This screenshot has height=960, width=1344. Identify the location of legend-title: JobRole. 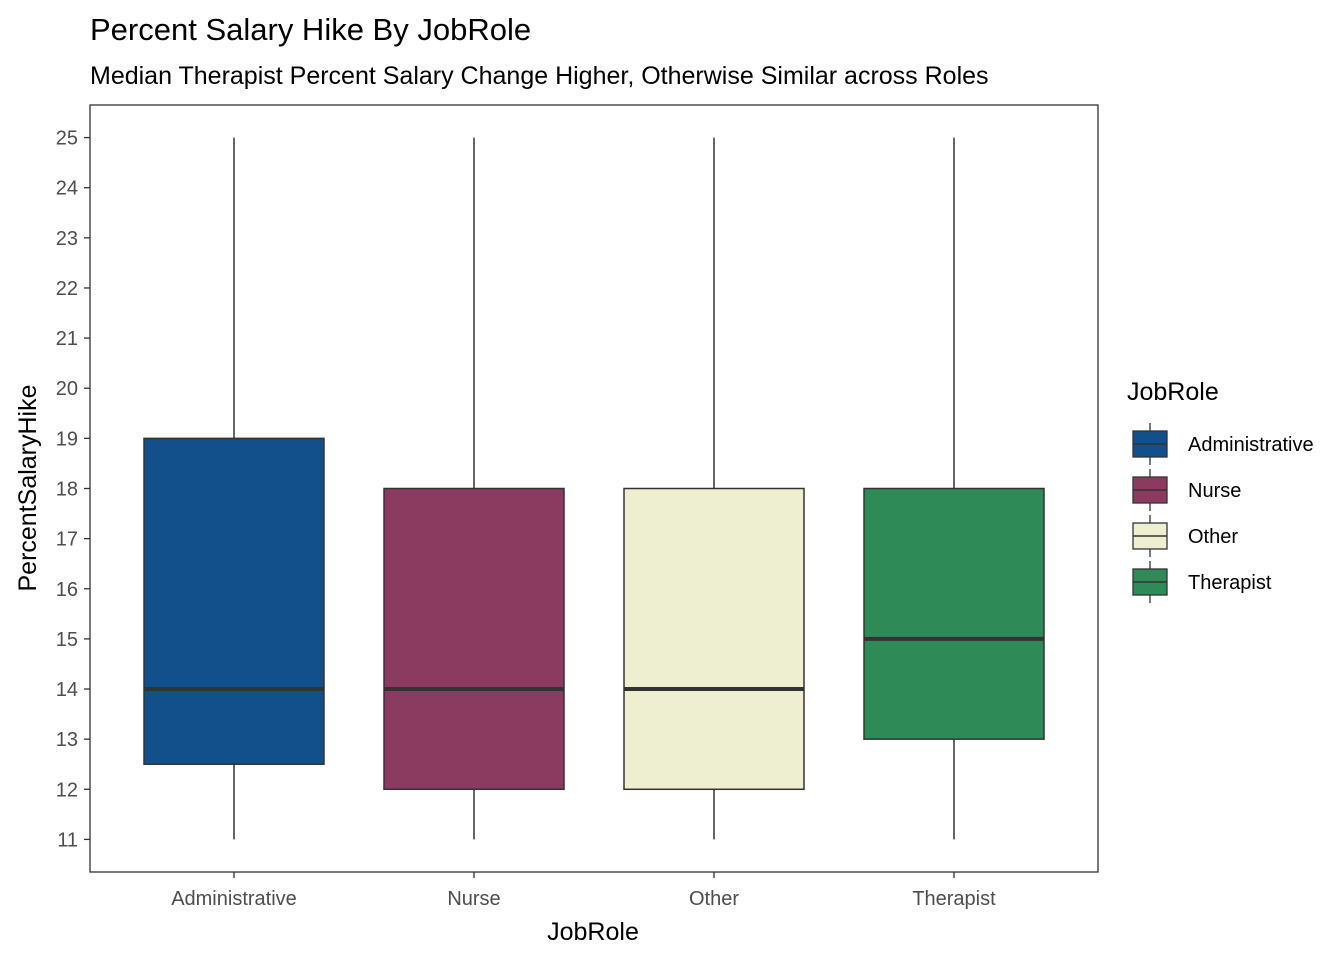
(1173, 392).